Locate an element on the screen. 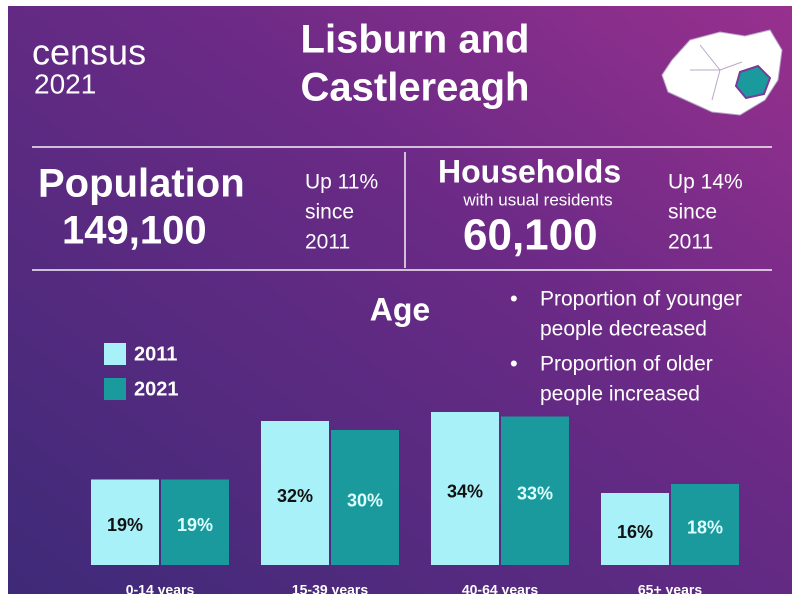  bullet-text: Proportion of younger is located at coordinates (641, 299).